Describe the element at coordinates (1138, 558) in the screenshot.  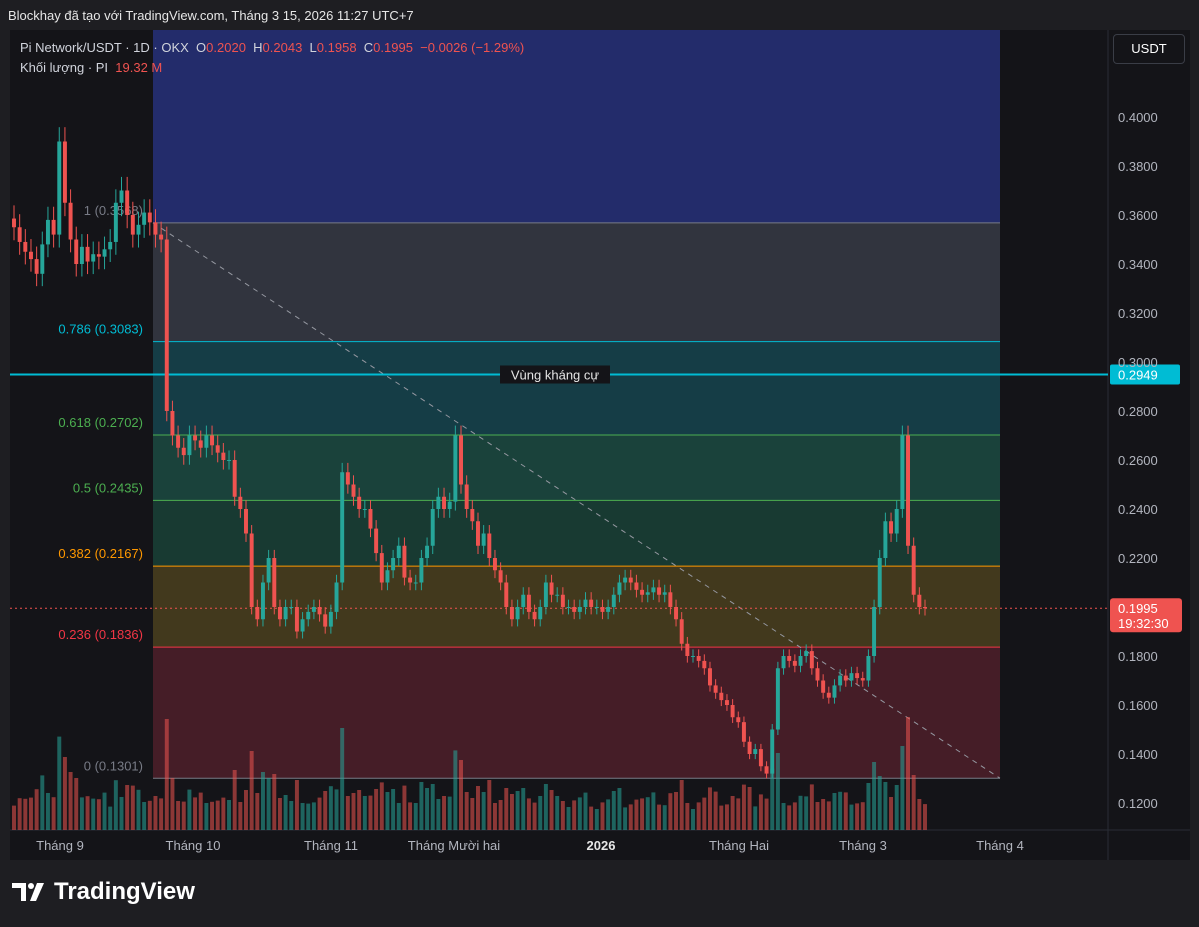
I see `y-tick-label: 0.2200` at that location.